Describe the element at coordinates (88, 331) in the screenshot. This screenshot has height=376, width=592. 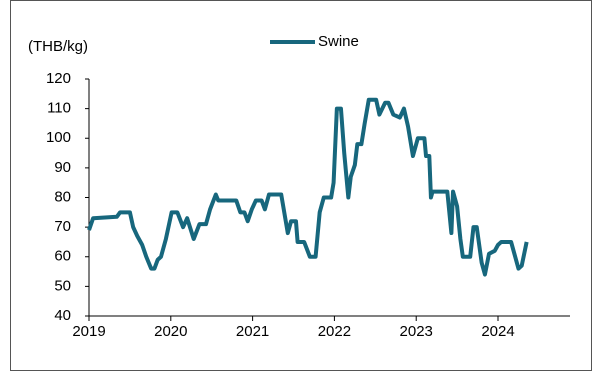
I see `x-tick-label: 2019` at that location.